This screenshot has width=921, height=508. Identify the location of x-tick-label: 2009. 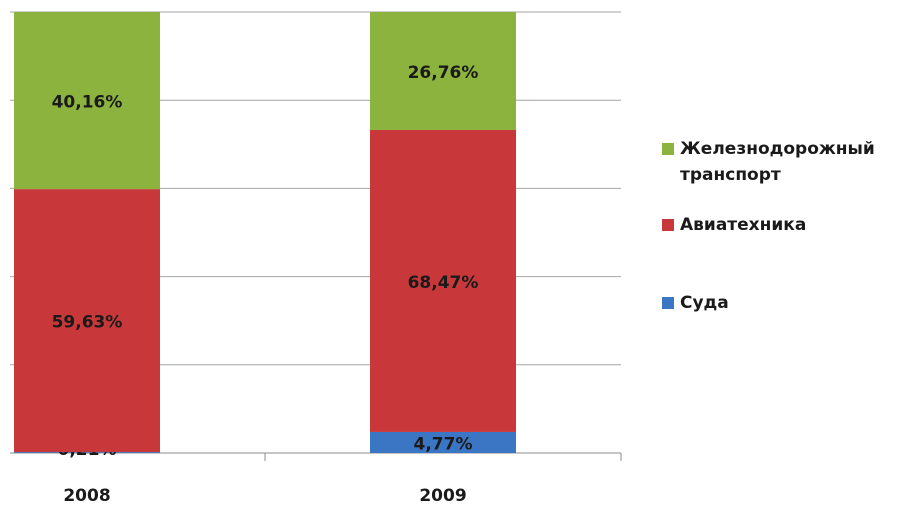
(442, 496).